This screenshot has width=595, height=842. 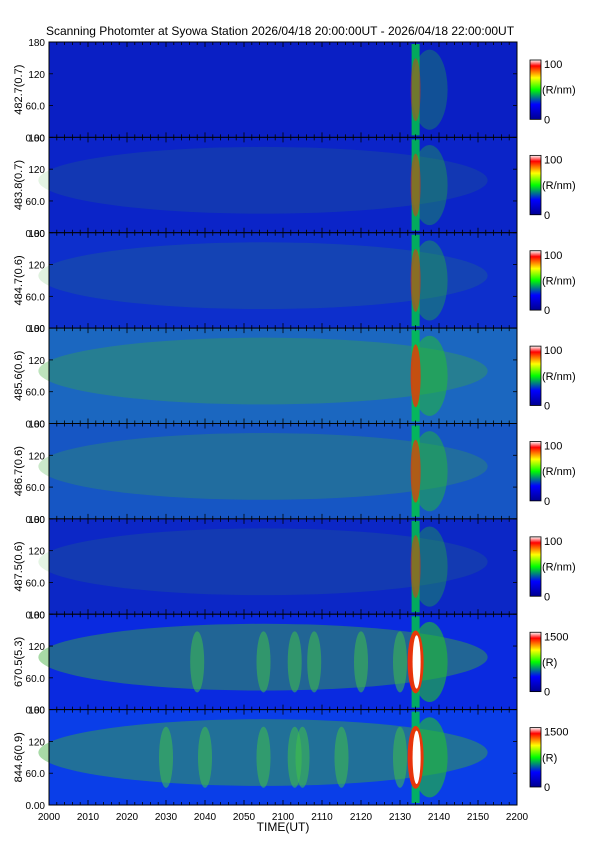 What do you see at coordinates (205, 817) in the screenshot?
I see `x-tick-label: 2040` at bounding box center [205, 817].